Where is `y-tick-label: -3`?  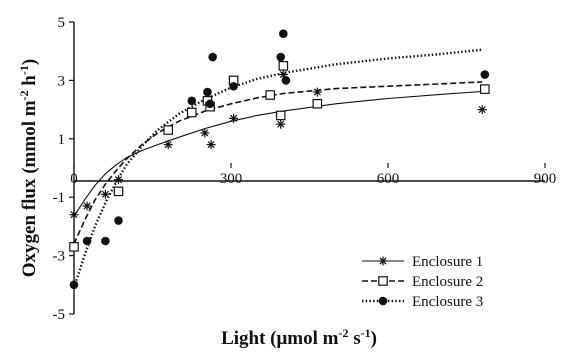 y-tick-label: -3 is located at coordinates (59, 257).